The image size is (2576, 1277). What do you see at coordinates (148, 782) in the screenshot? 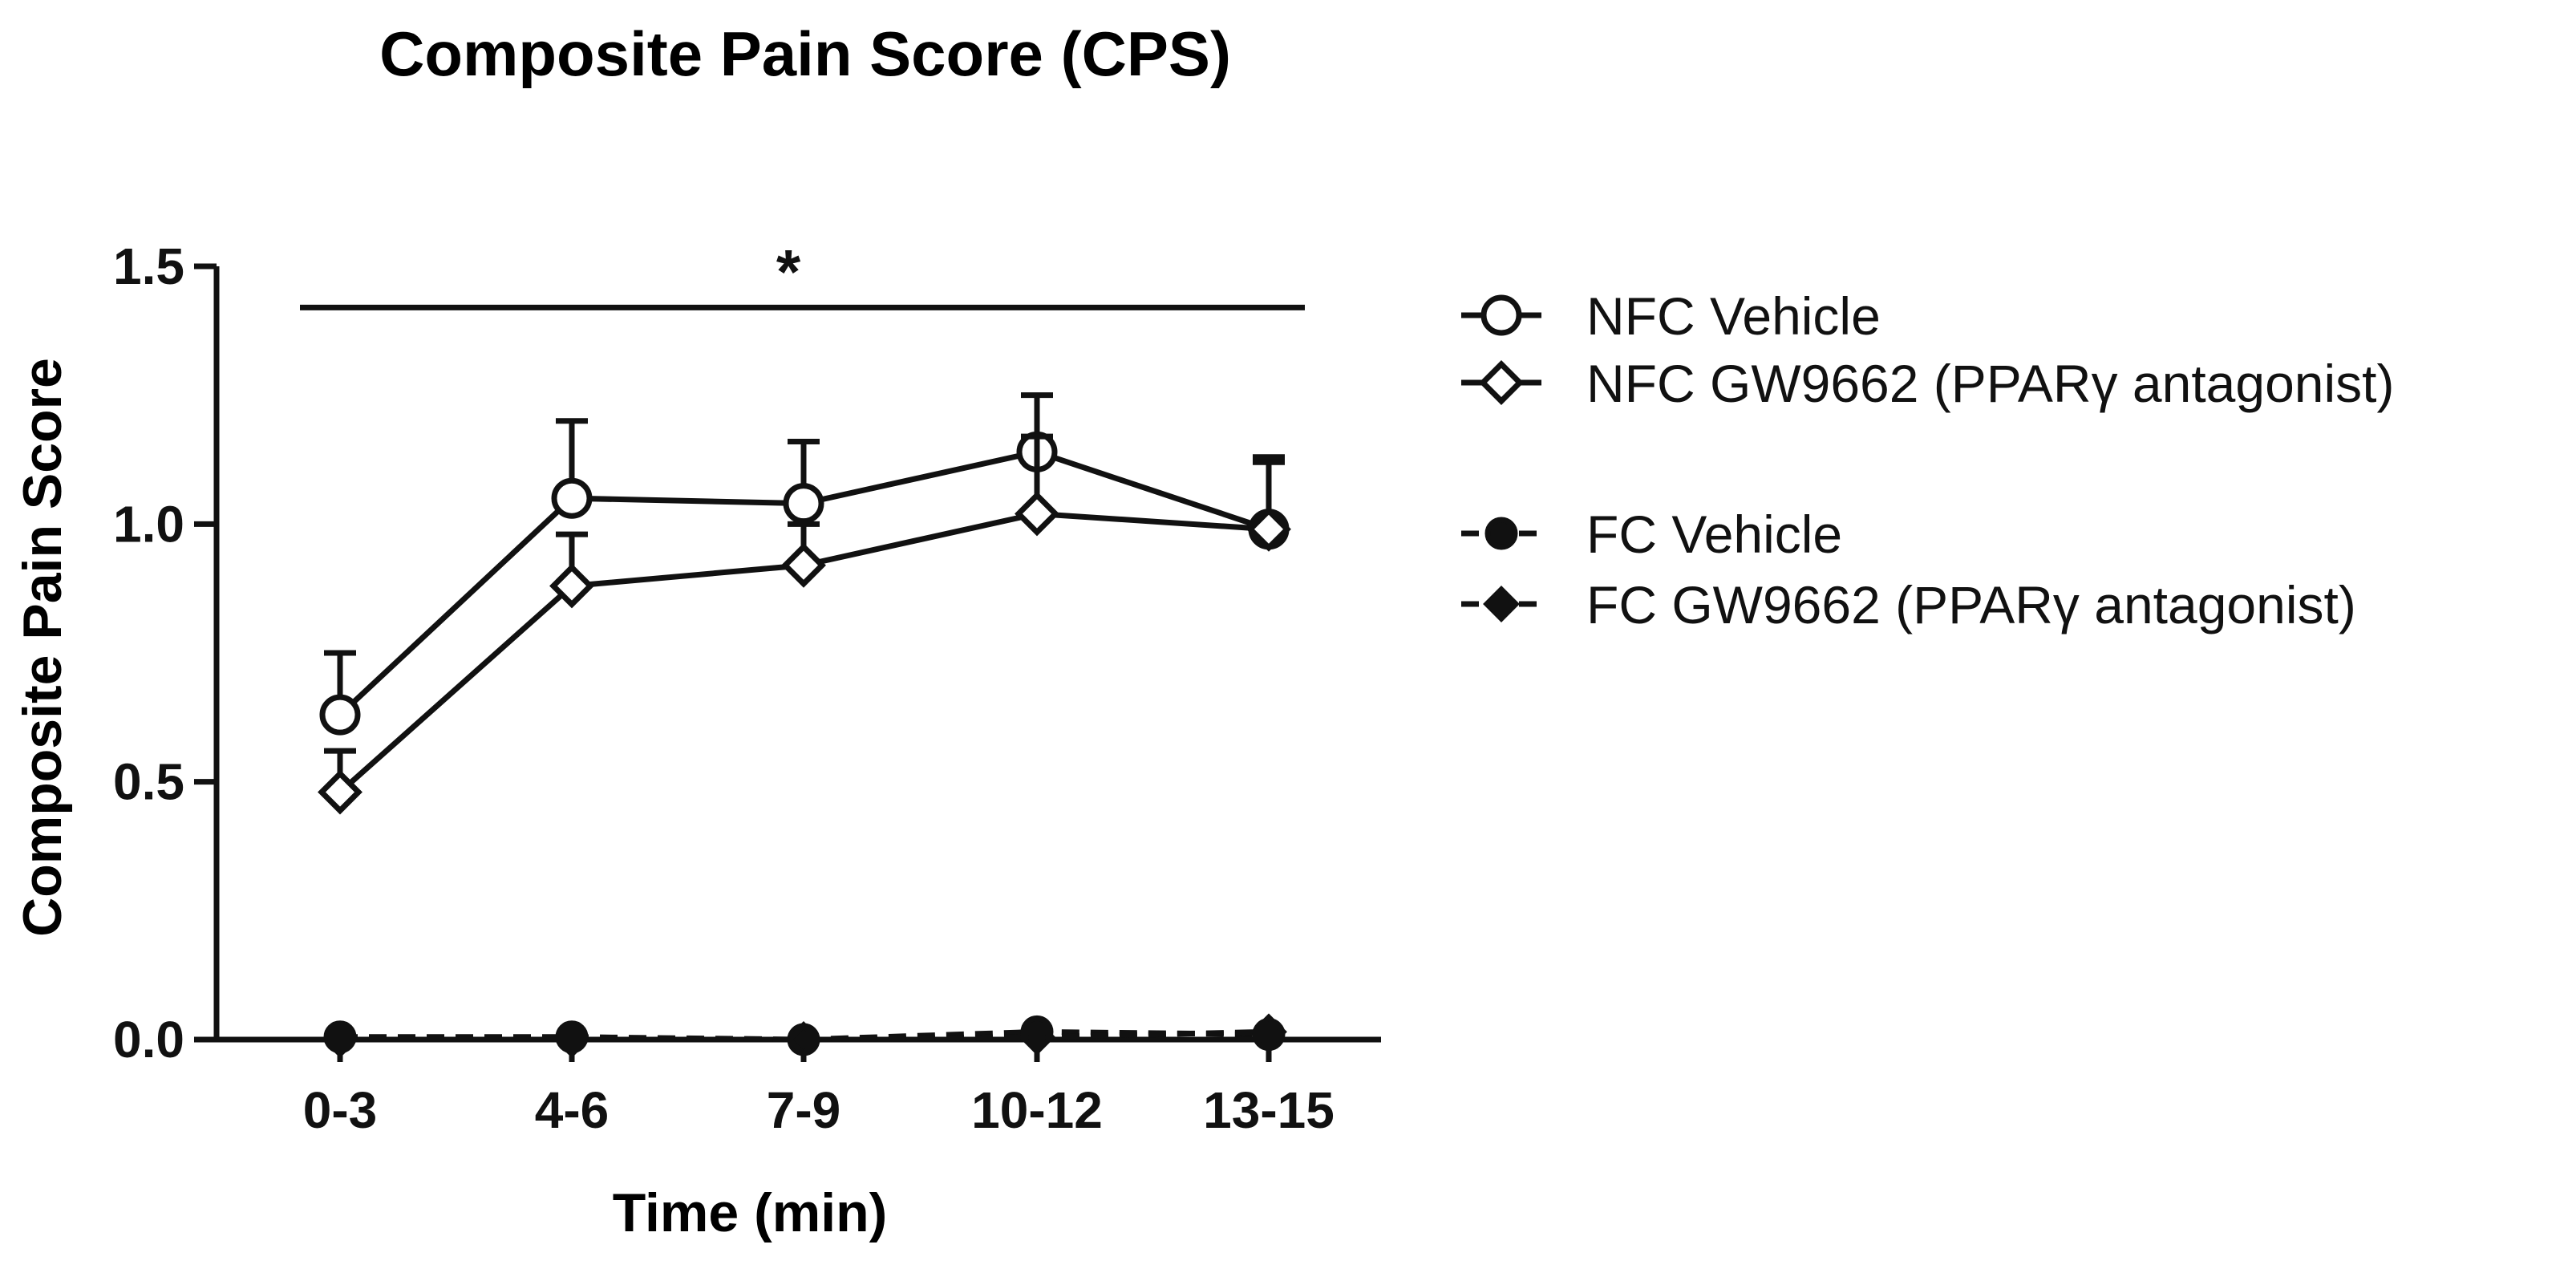
I see `y-tick-label: 0.5` at bounding box center [148, 782].